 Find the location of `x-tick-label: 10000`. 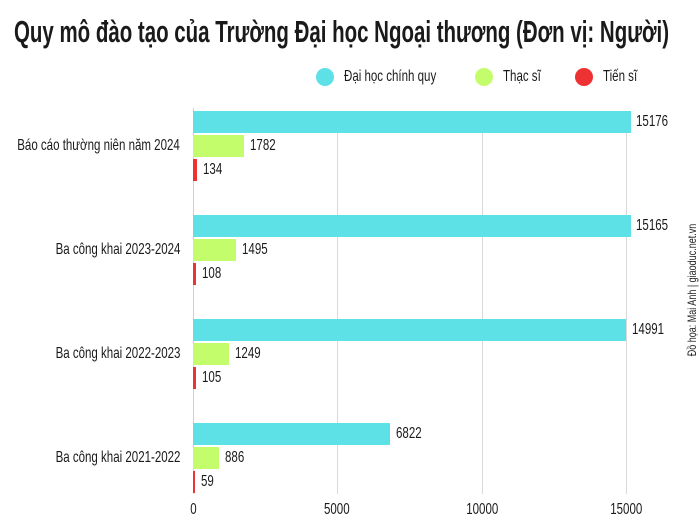

x-tick-label: 10000 is located at coordinates (482, 509).